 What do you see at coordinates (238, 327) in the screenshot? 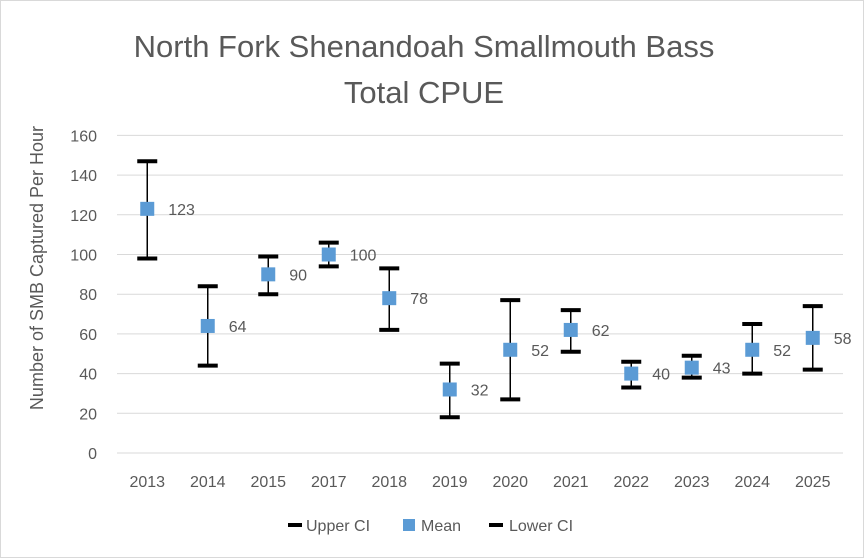
I see `data-label: 64` at bounding box center [238, 327].